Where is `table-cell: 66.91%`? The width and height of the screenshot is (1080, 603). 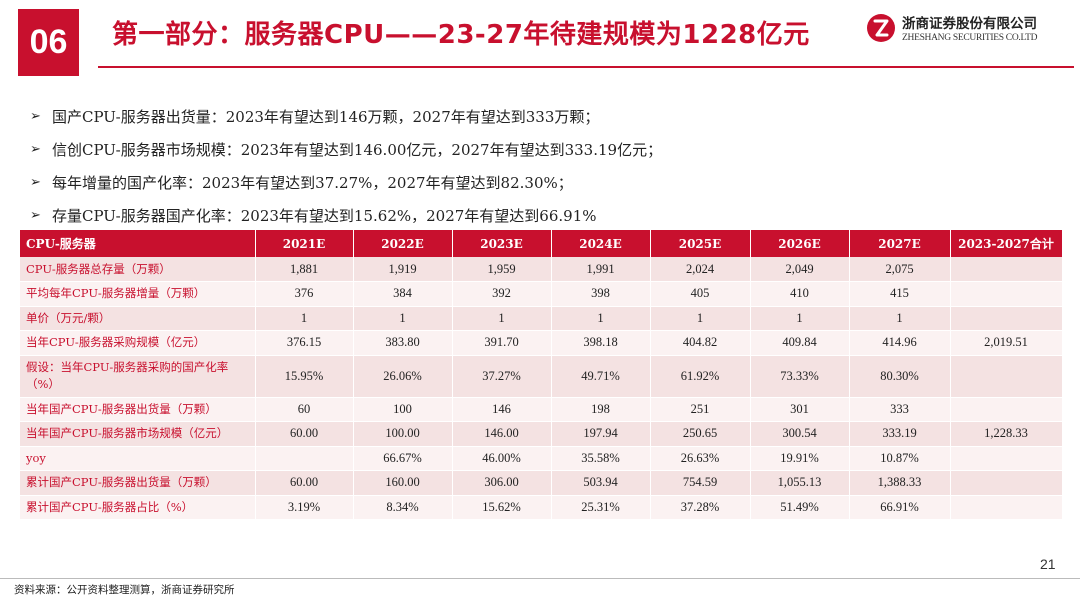
table-cell: 66.91% is located at coordinates (900, 507).